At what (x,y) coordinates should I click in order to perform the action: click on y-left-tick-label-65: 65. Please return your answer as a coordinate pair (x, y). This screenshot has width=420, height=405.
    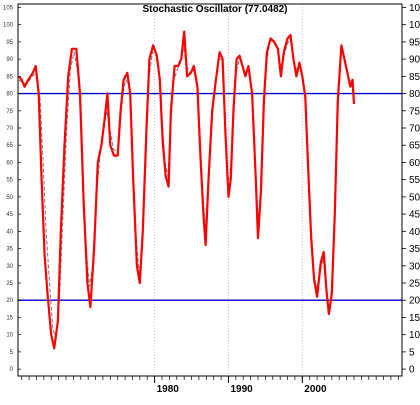
    Looking at the image, I should click on (9, 146).